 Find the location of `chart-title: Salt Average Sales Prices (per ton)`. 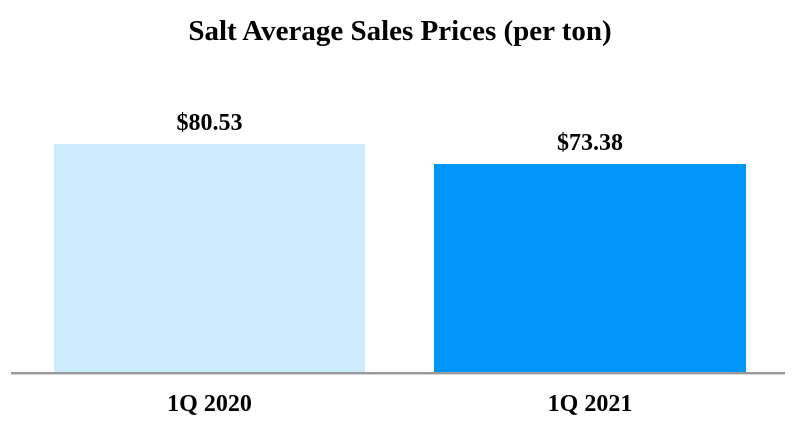

chart-title: Salt Average Sales Prices (per ton) is located at coordinates (400, 31).